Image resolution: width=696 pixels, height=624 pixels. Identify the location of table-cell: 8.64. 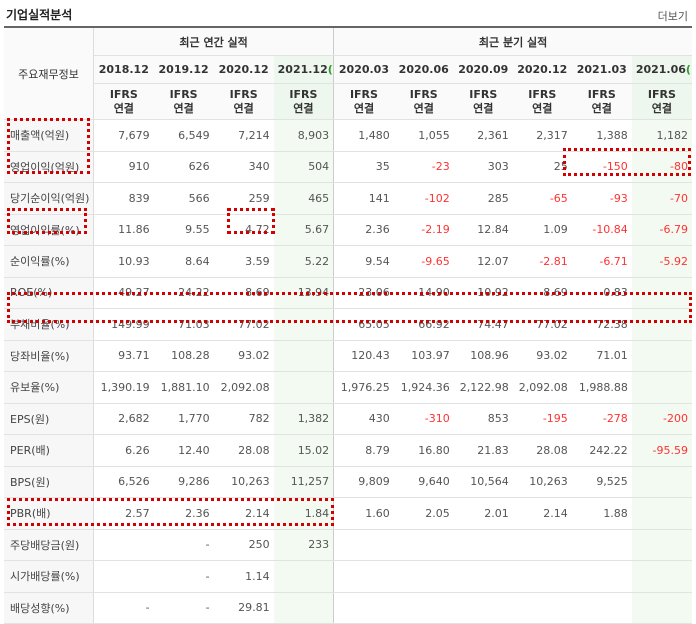
(183, 261).